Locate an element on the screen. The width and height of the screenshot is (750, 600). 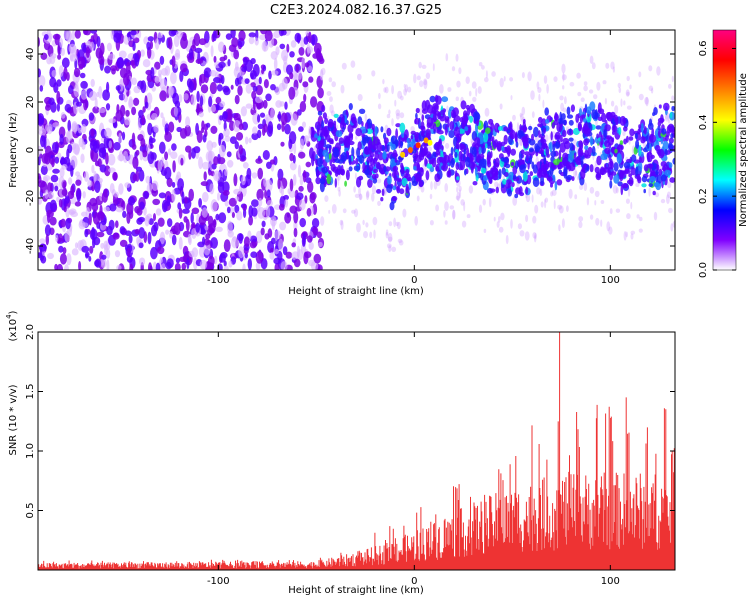
y-tick-label: 0.5 is located at coordinates (30, 511).